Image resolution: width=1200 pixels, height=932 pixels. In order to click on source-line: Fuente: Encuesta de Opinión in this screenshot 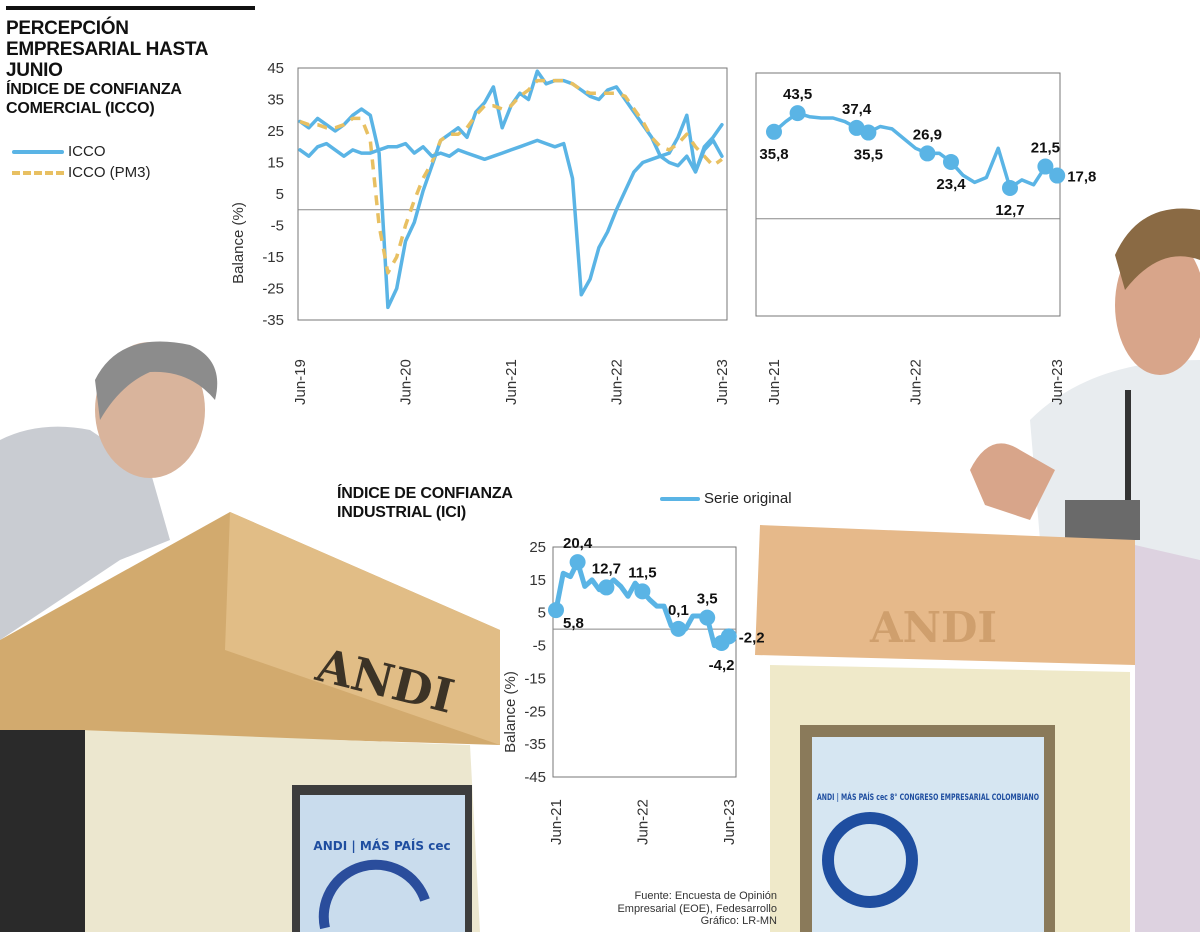, I will do `click(705, 896)`.